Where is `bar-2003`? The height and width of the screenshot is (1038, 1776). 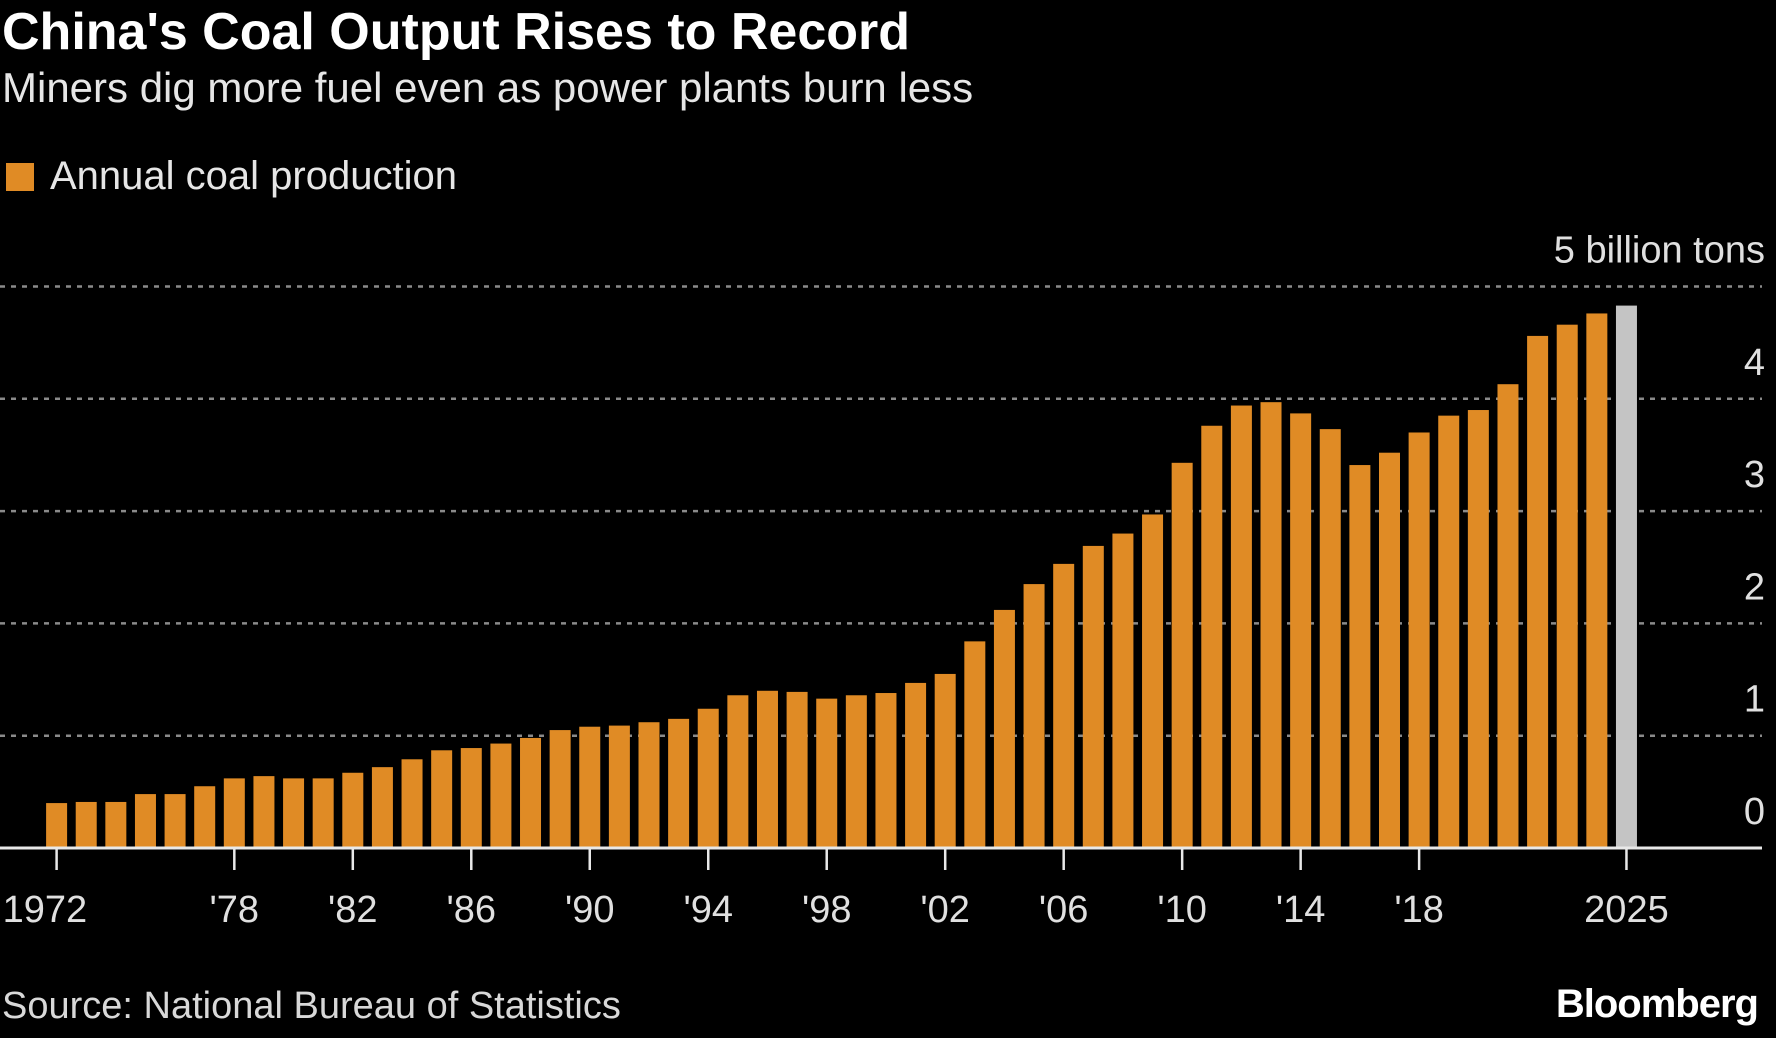
bar-2003 is located at coordinates (975, 744).